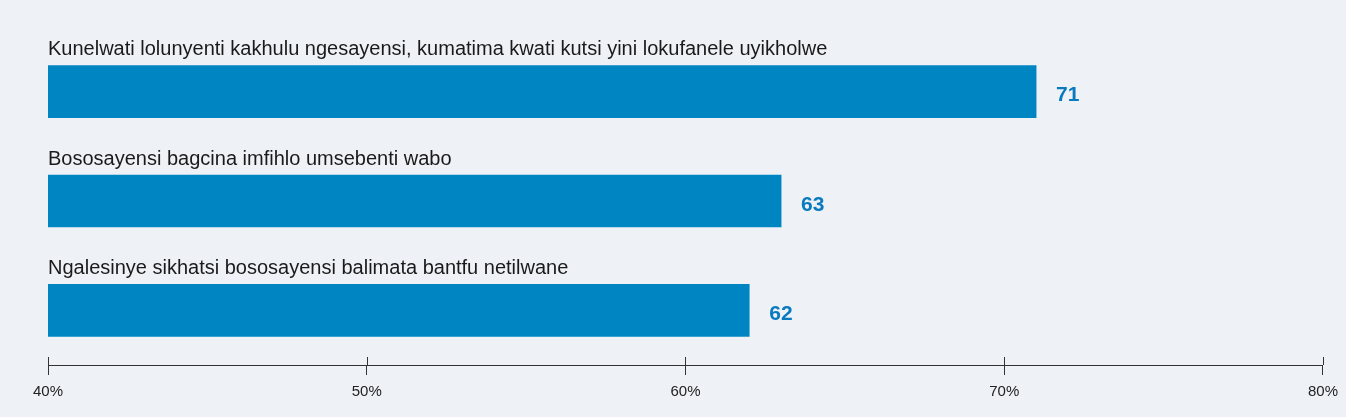 This screenshot has width=1346, height=417. I want to click on x-tick-label: 50%, so click(366, 391).